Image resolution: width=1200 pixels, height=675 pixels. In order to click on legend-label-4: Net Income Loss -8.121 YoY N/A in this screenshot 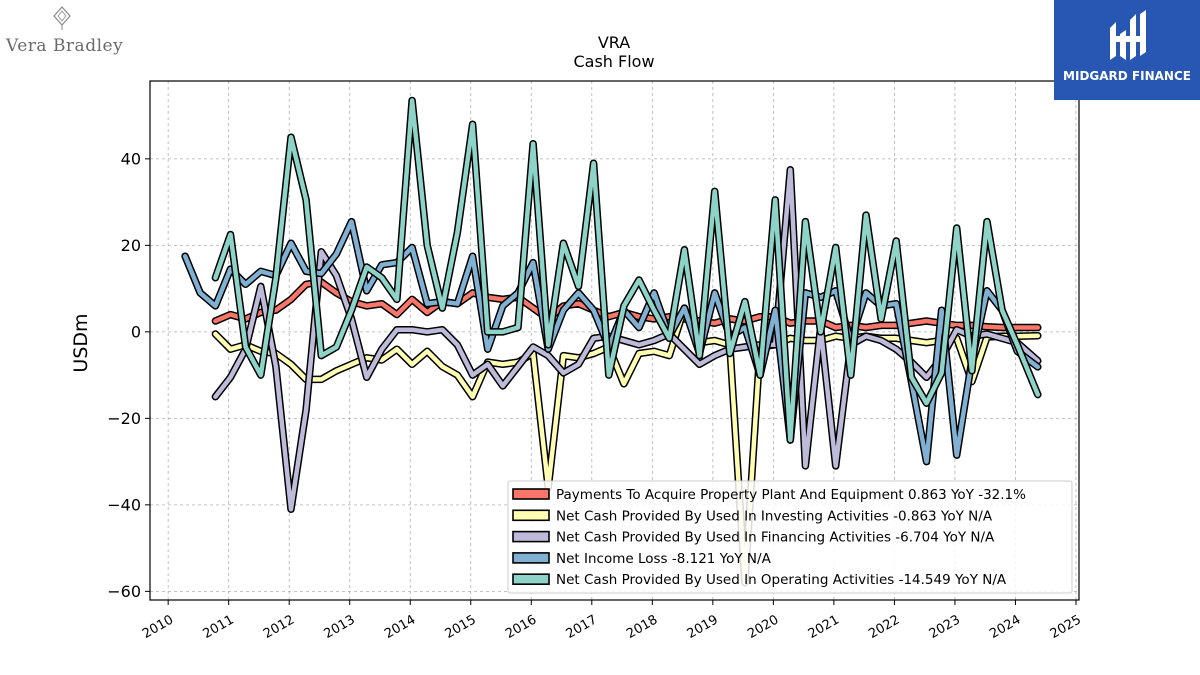, I will do `click(664, 559)`.